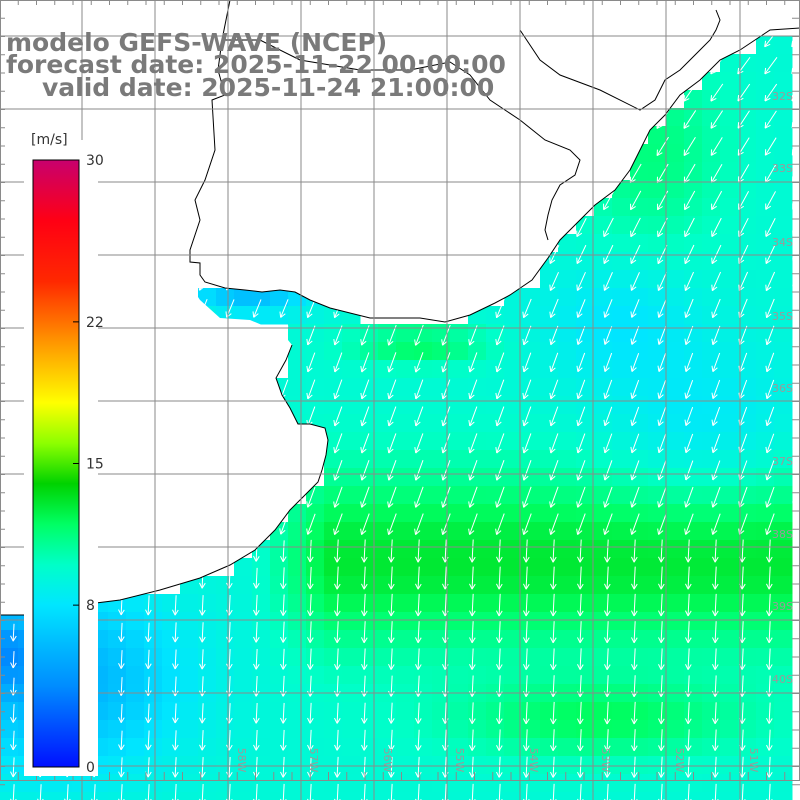 Image resolution: width=800 pixels, height=800 pixels. I want to click on lat-label: 34S, so click(782, 242).